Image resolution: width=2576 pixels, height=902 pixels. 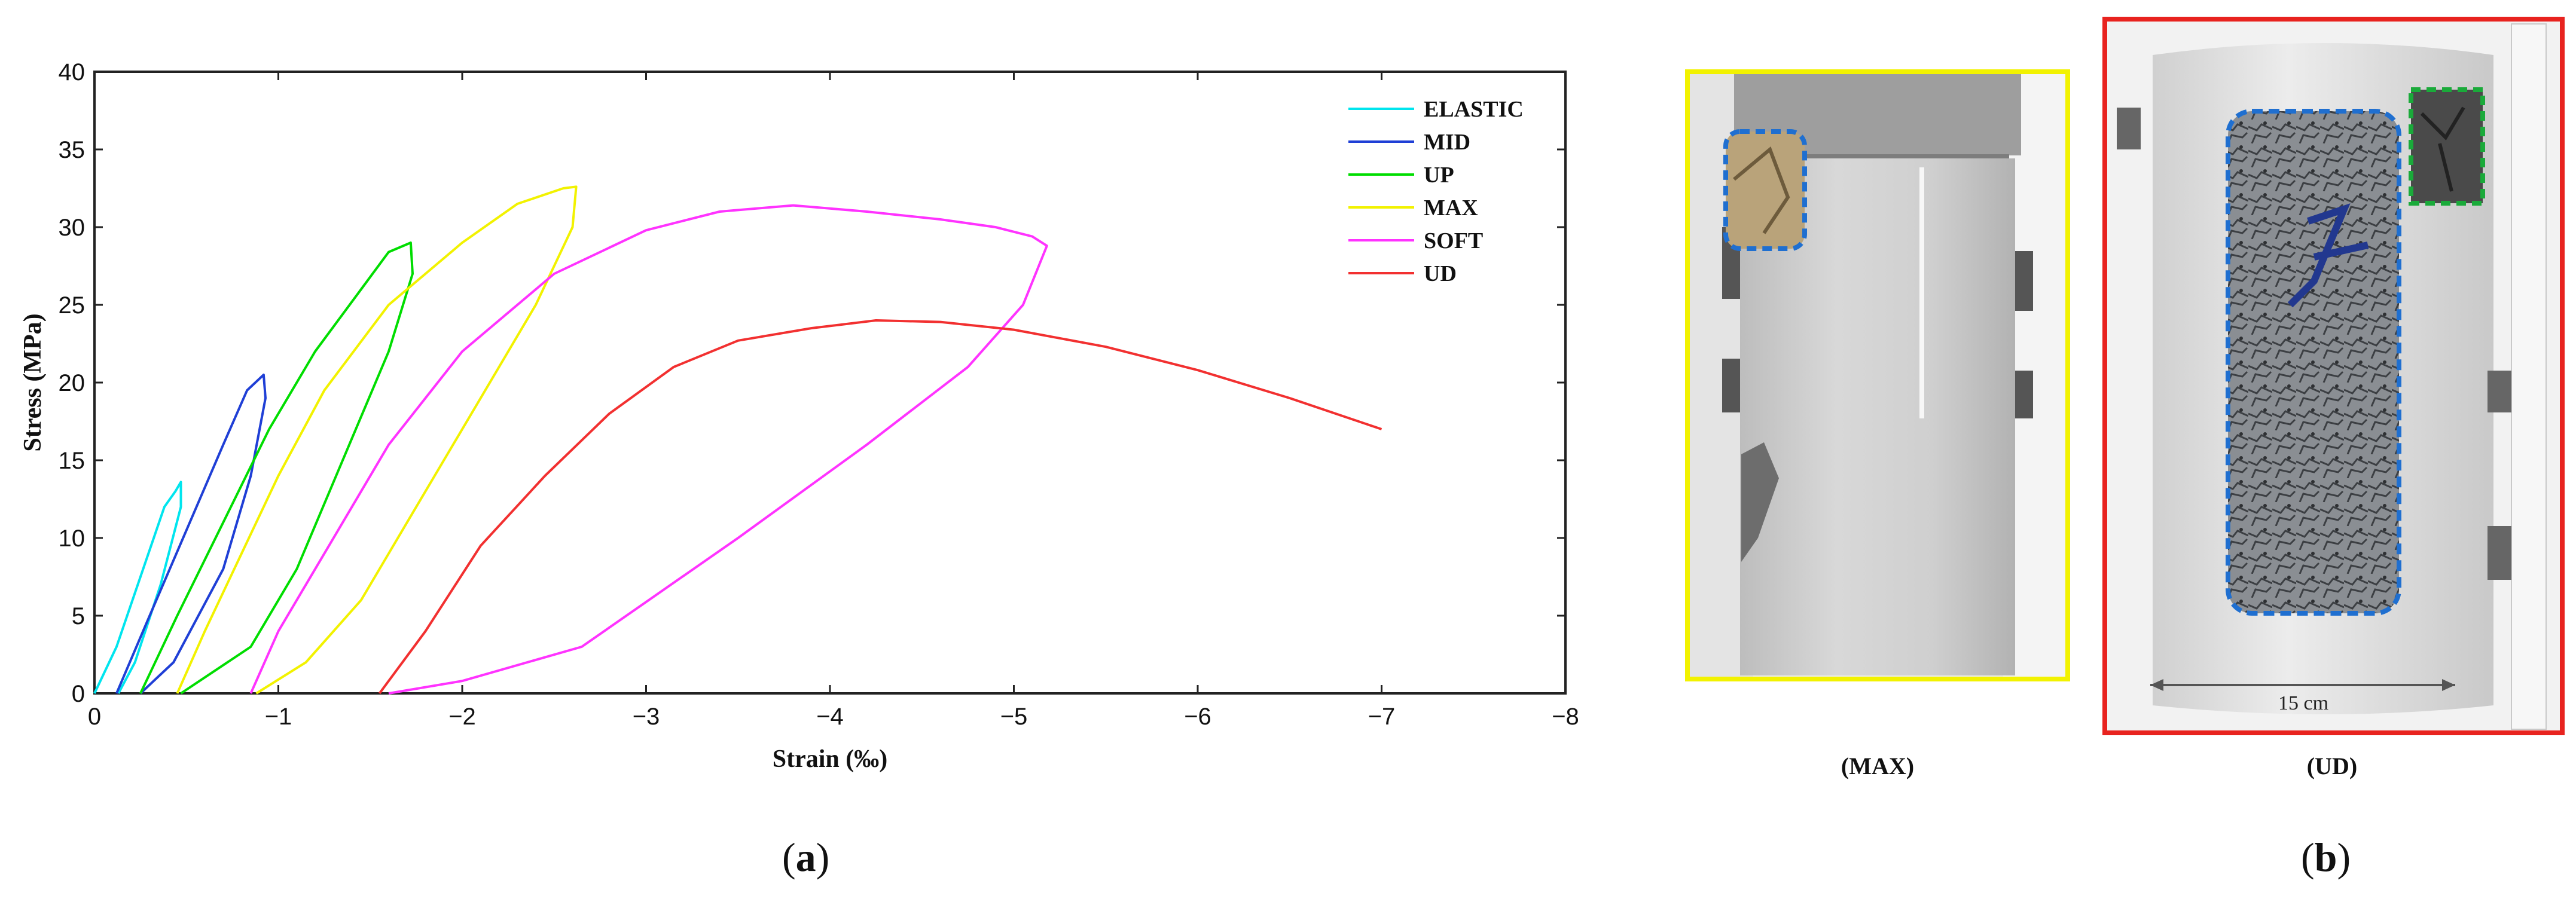 What do you see at coordinates (1474, 109) in the screenshot?
I see `legend-label-elastic: ELASTIC` at bounding box center [1474, 109].